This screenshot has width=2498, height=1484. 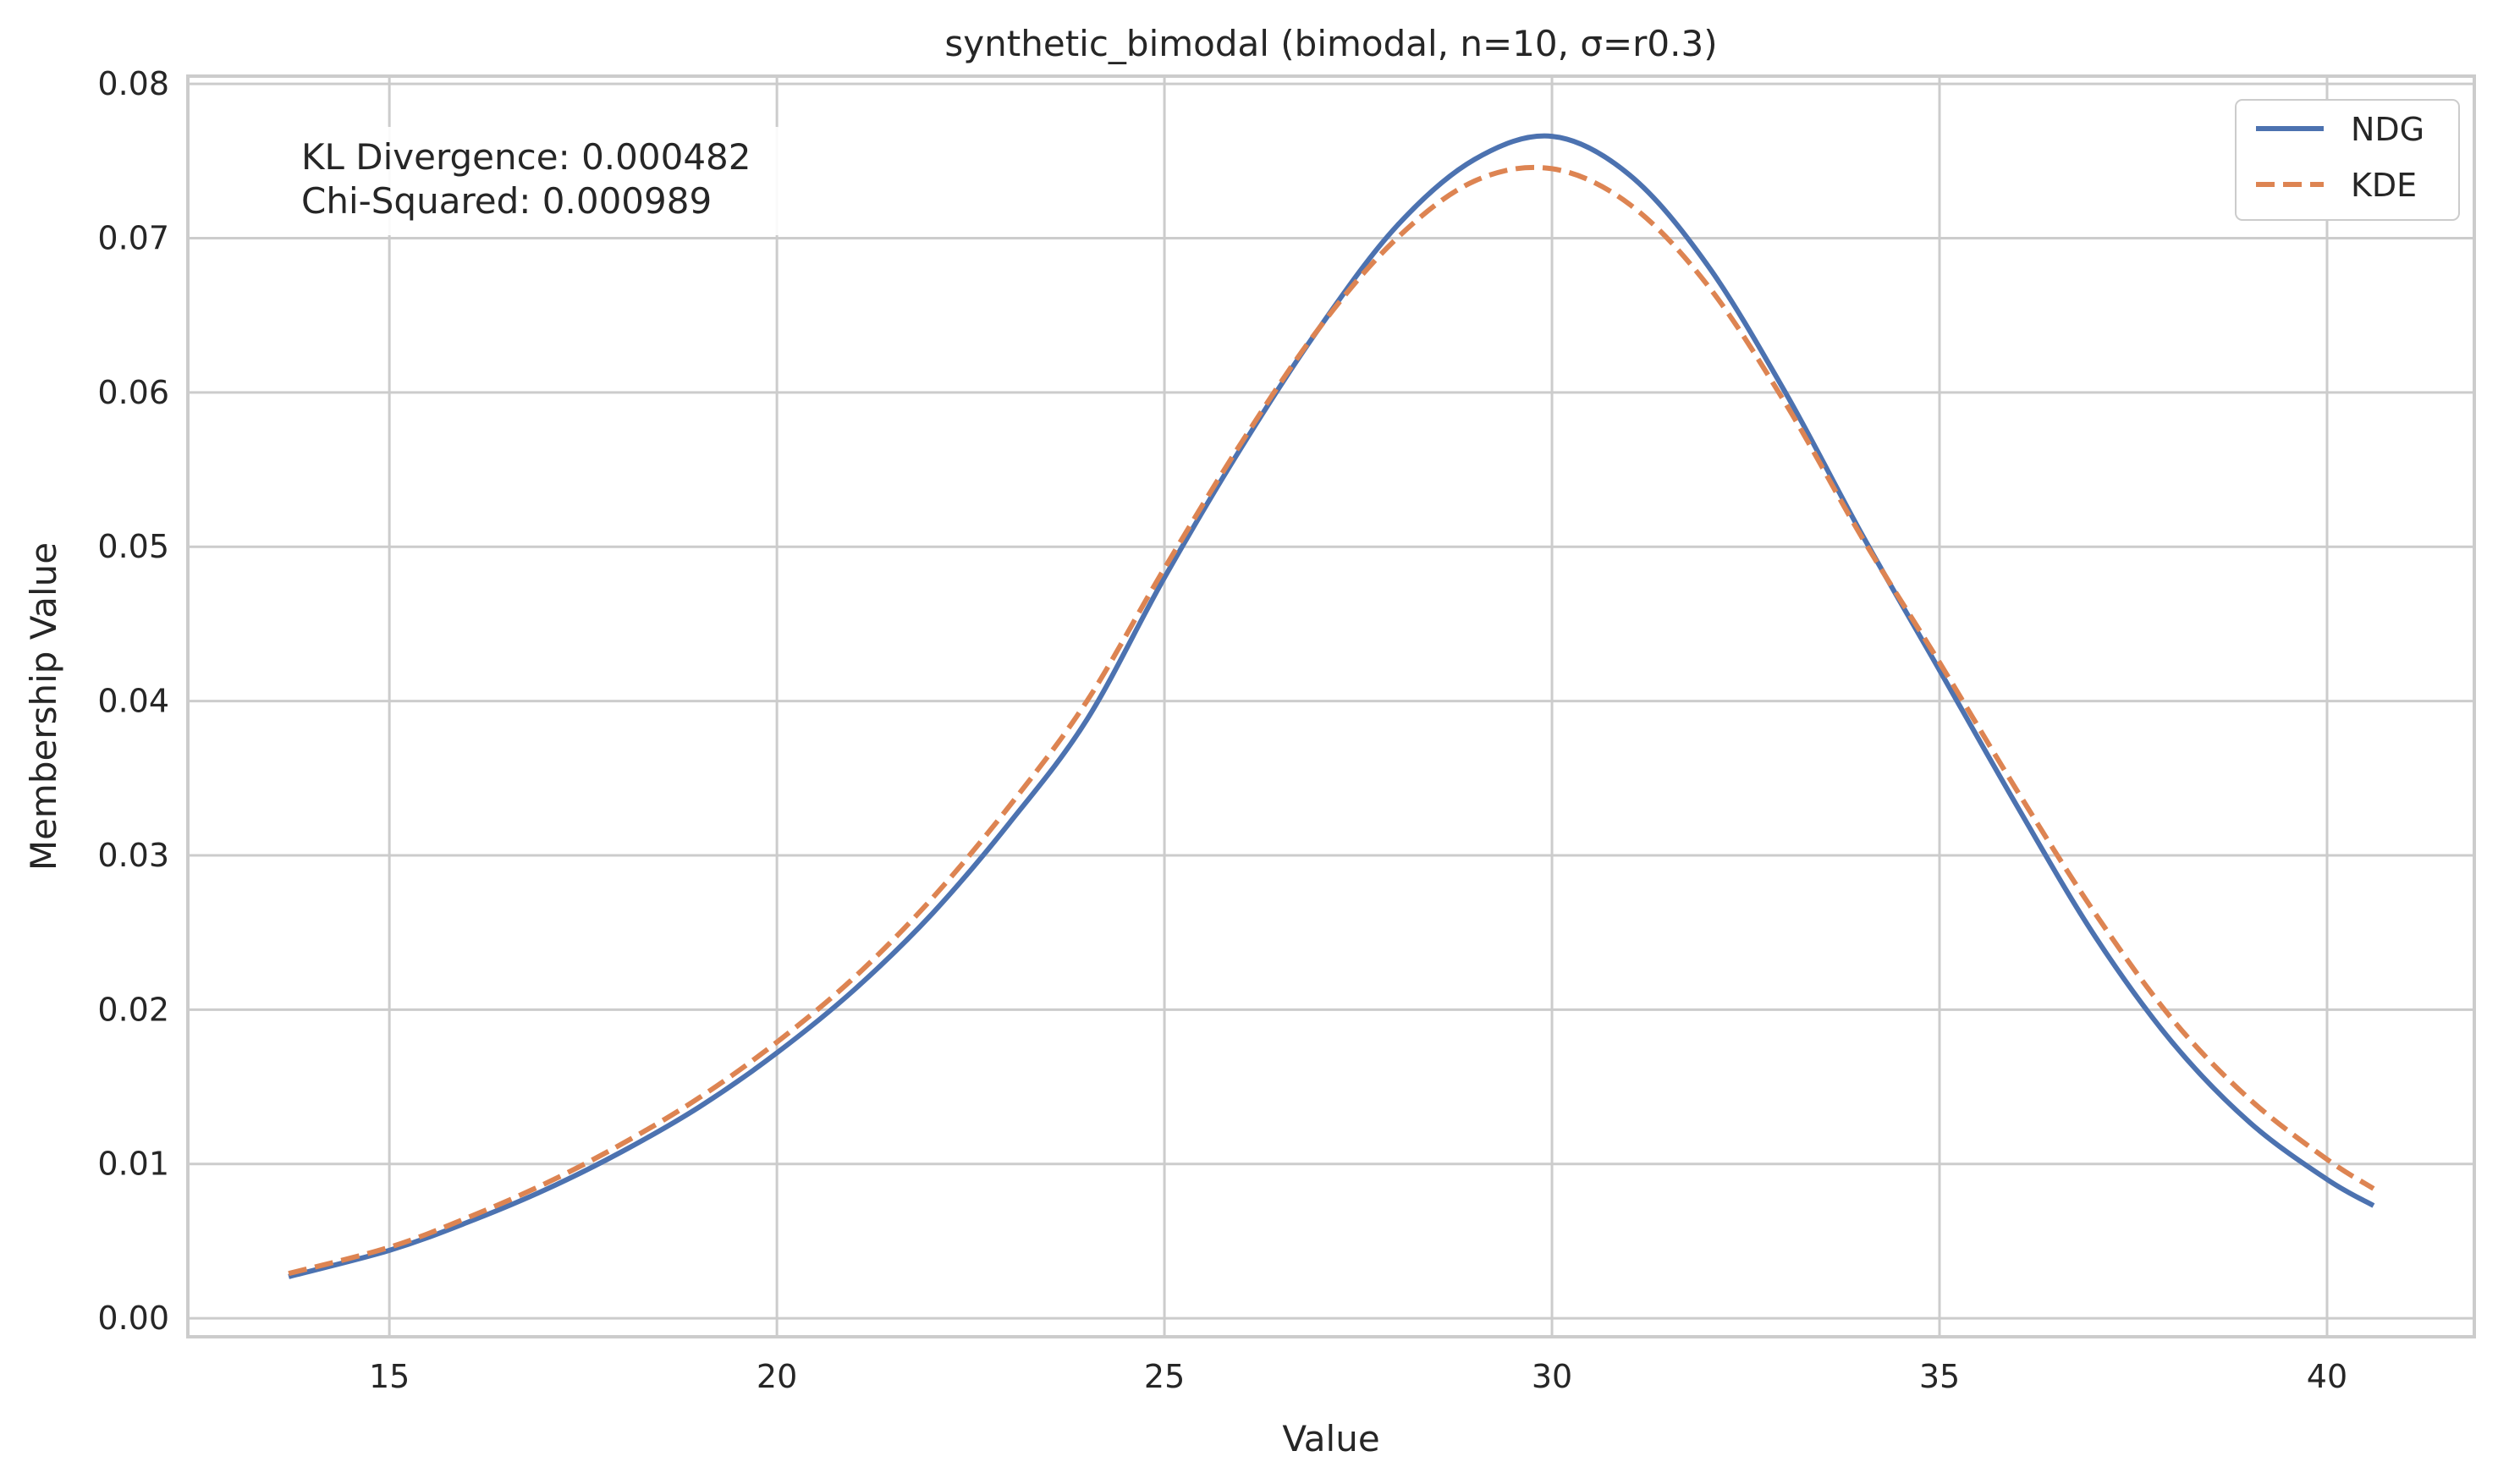 I want to click on annotation-kl: KL Divergence: 0.000482, so click(x=526, y=157).